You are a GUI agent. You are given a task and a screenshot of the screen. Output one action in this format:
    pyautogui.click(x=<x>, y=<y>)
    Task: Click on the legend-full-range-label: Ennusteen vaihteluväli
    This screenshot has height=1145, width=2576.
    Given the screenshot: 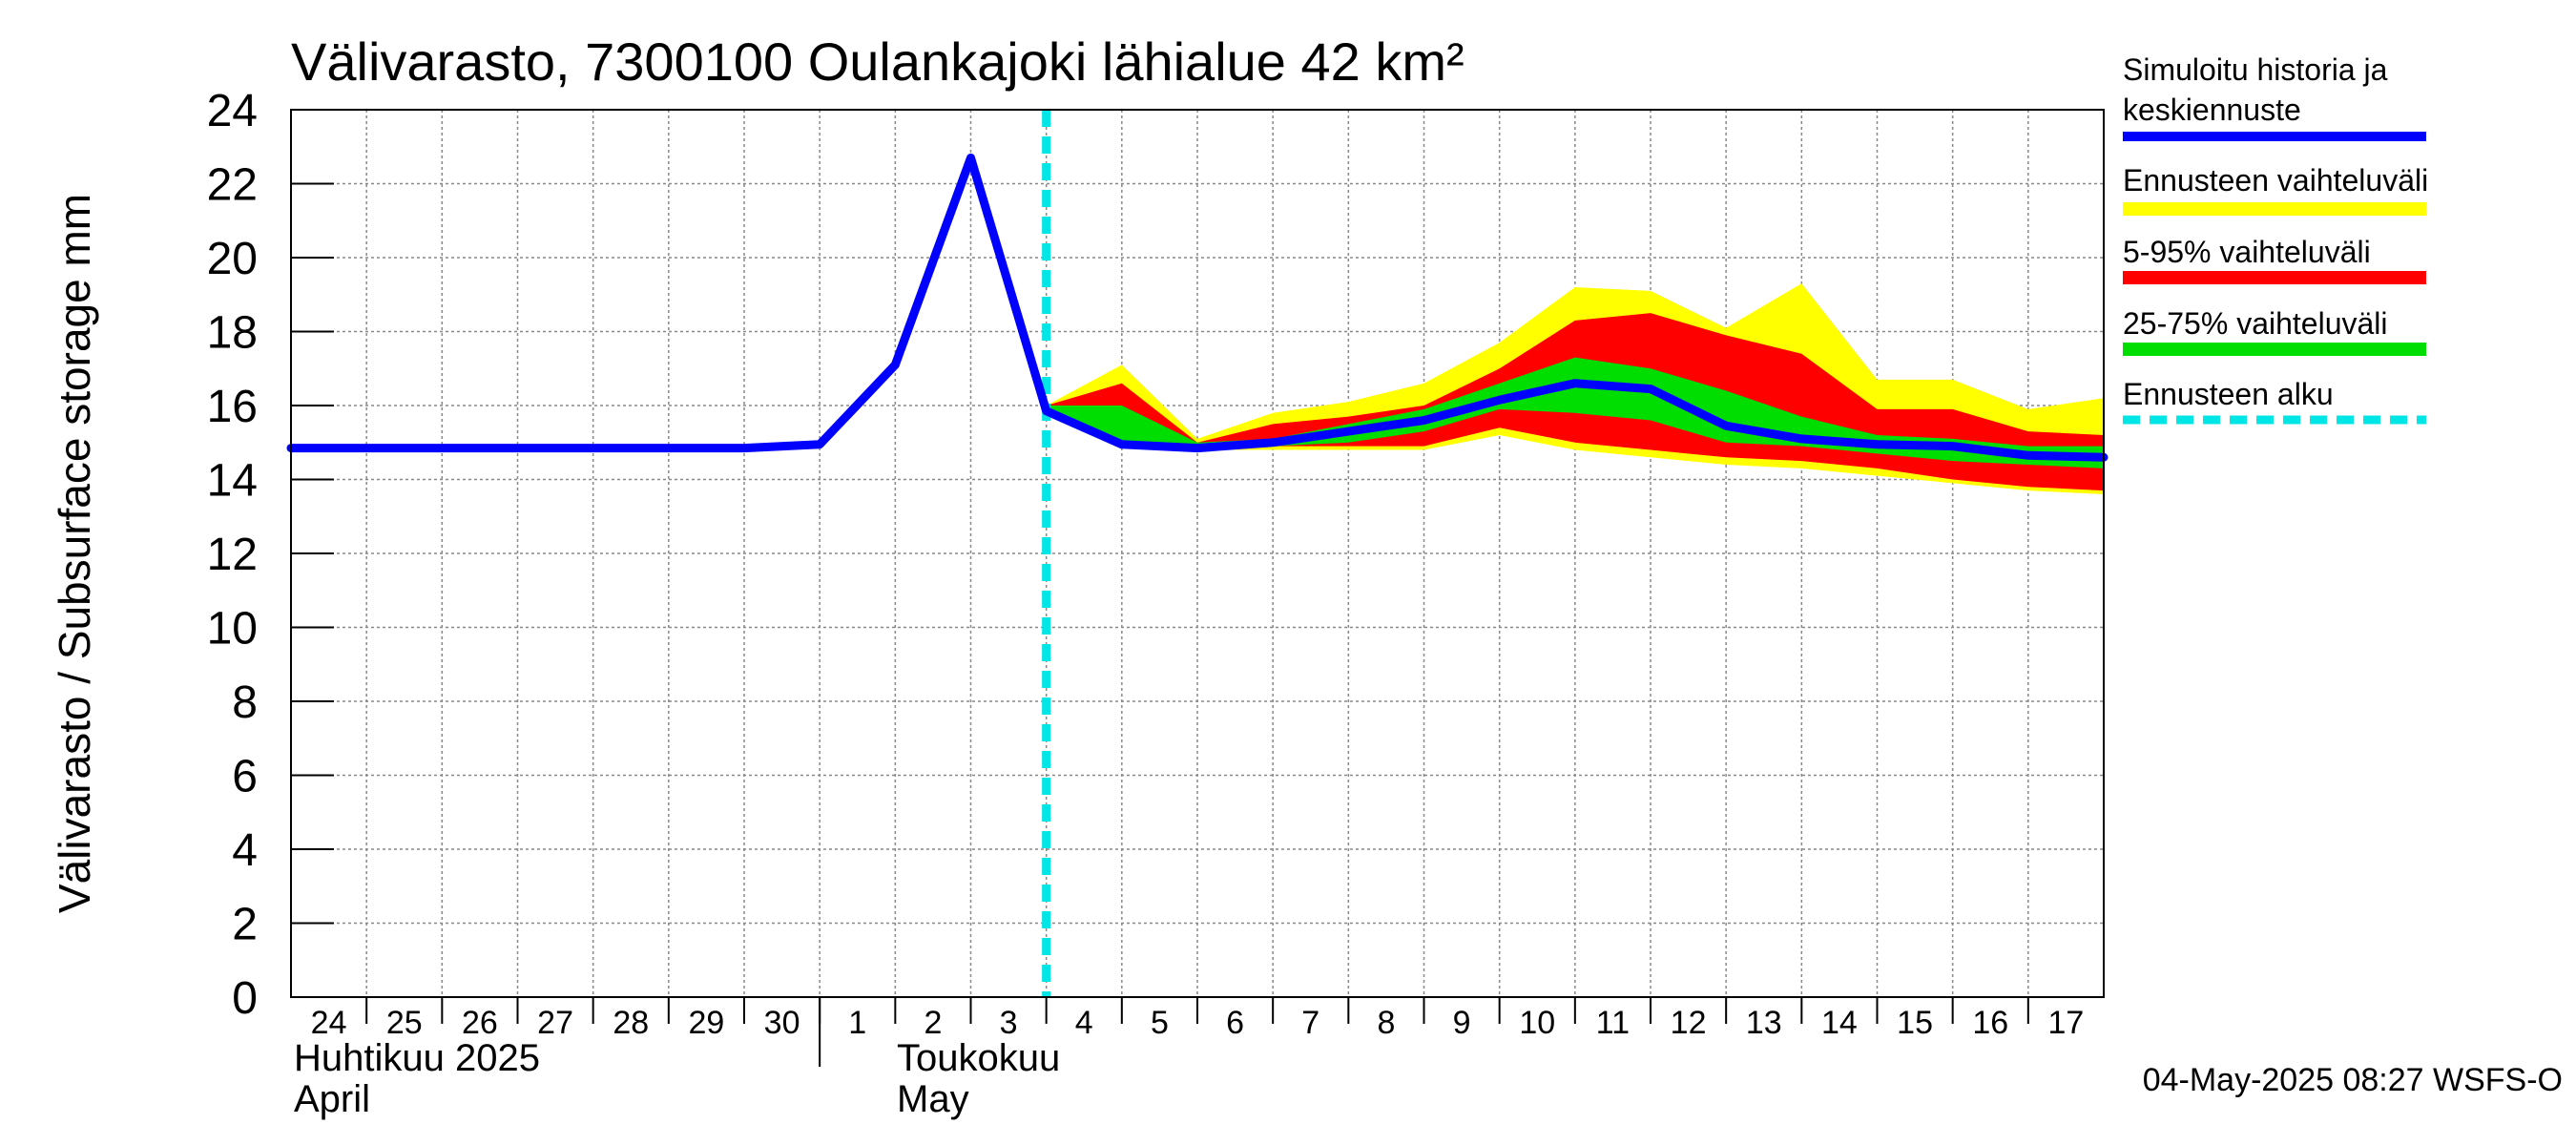 What is the action you would take?
    pyautogui.click(x=2275, y=180)
    